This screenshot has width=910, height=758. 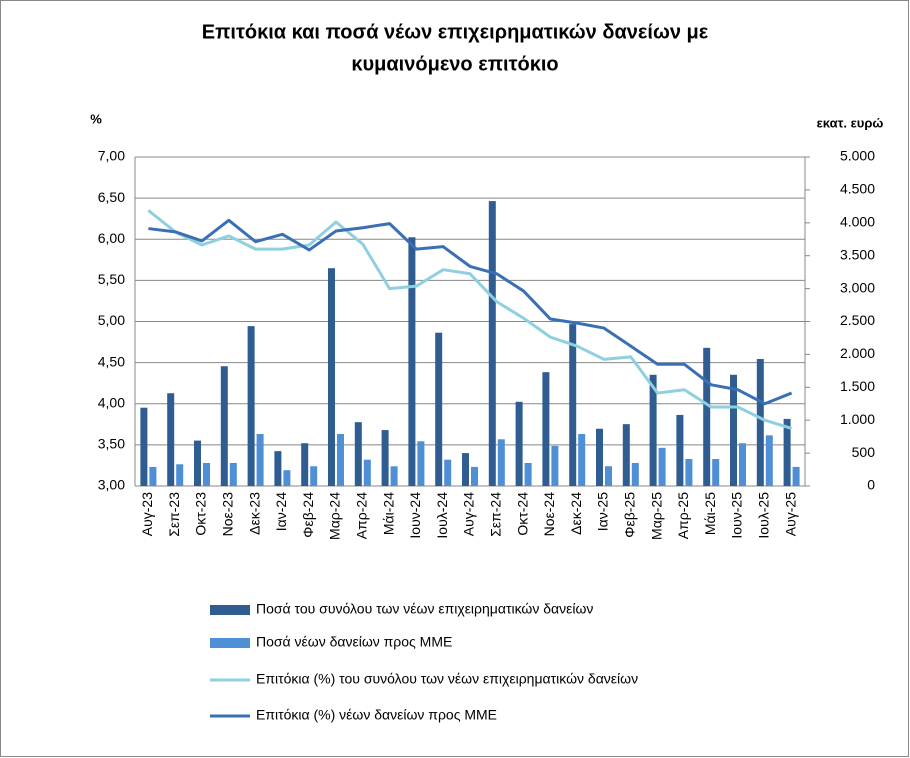 What do you see at coordinates (111, 402) in the screenshot?
I see `y-tick-label: 4,00` at bounding box center [111, 402].